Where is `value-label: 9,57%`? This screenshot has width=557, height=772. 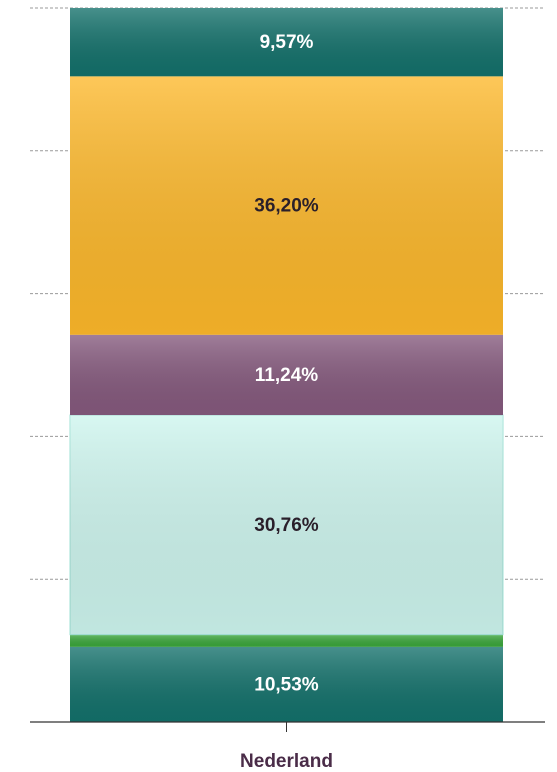 value-label: 9,57% is located at coordinates (287, 42).